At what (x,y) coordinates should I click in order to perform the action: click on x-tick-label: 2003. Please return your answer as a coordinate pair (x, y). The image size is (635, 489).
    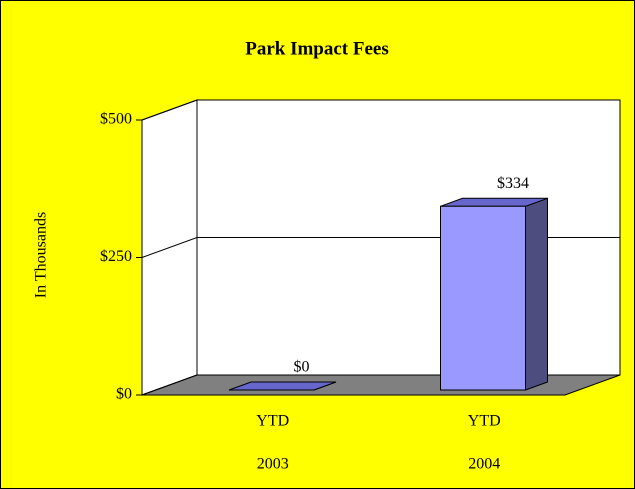
    Looking at the image, I should click on (273, 464).